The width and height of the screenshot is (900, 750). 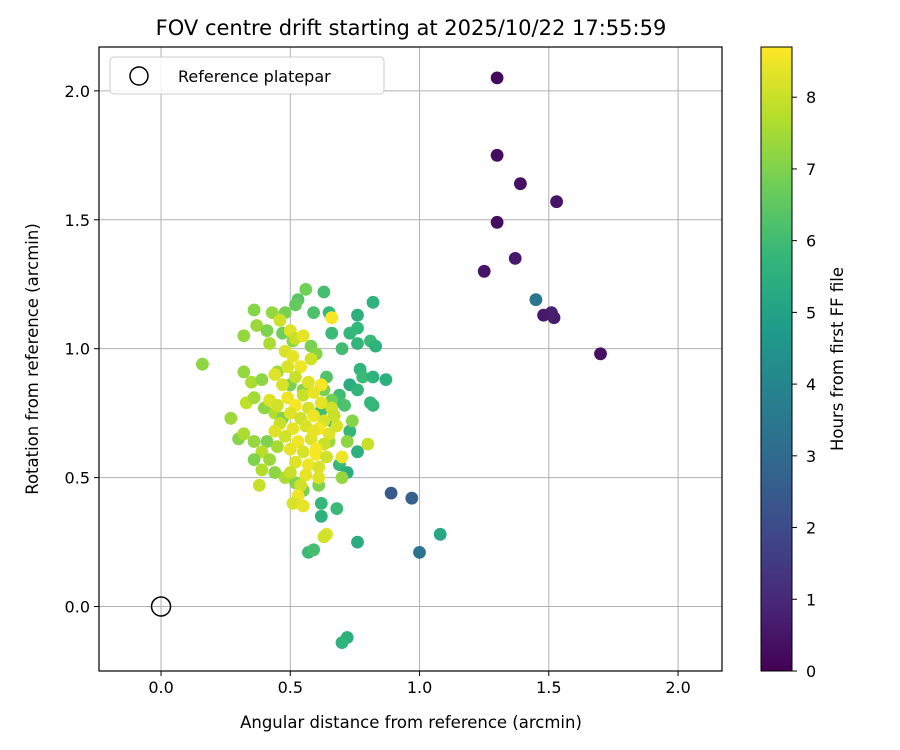 I want to click on colorbar-tick-label: 5, so click(x=811, y=312).